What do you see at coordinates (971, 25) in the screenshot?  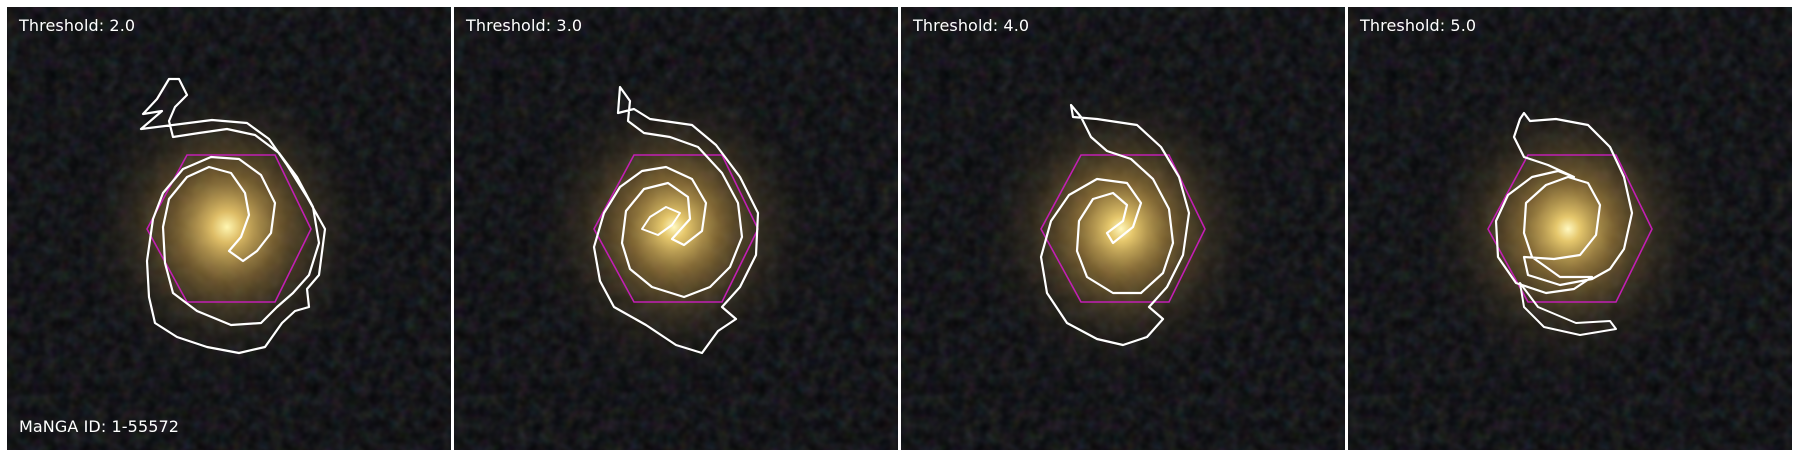 I see `threshold-label: Threshold: 4.0` at bounding box center [971, 25].